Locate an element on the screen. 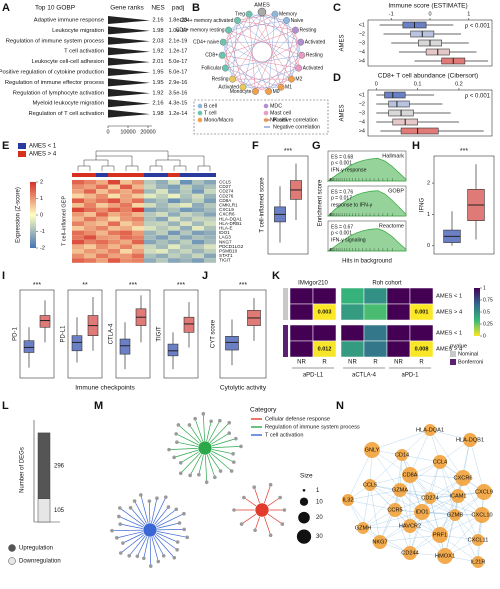  panel-letter: E is located at coordinates (5, 146).